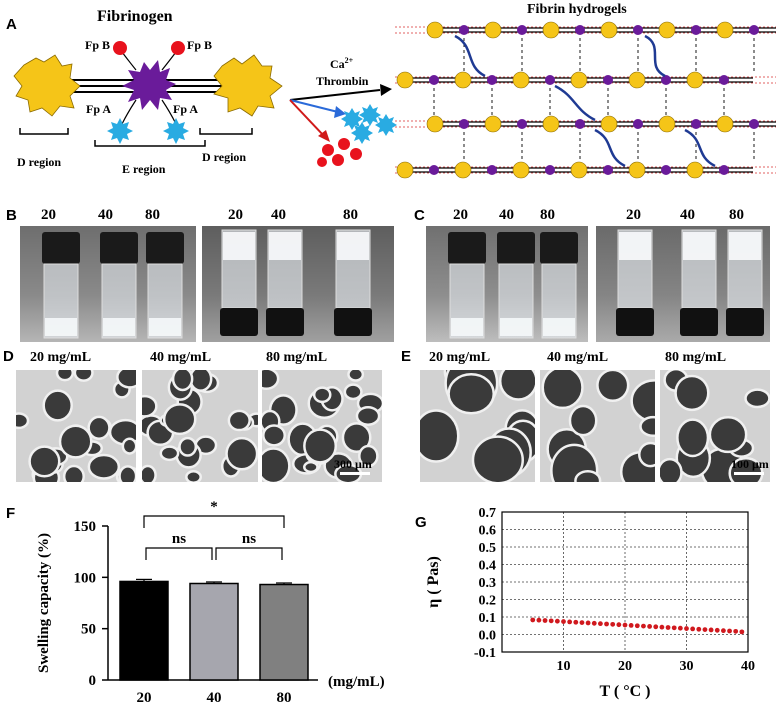 This screenshot has width=776, height=709. Describe the element at coordinates (297, 357) in the screenshot. I see `sem-d-label-80: 80 mg/mL` at that location.